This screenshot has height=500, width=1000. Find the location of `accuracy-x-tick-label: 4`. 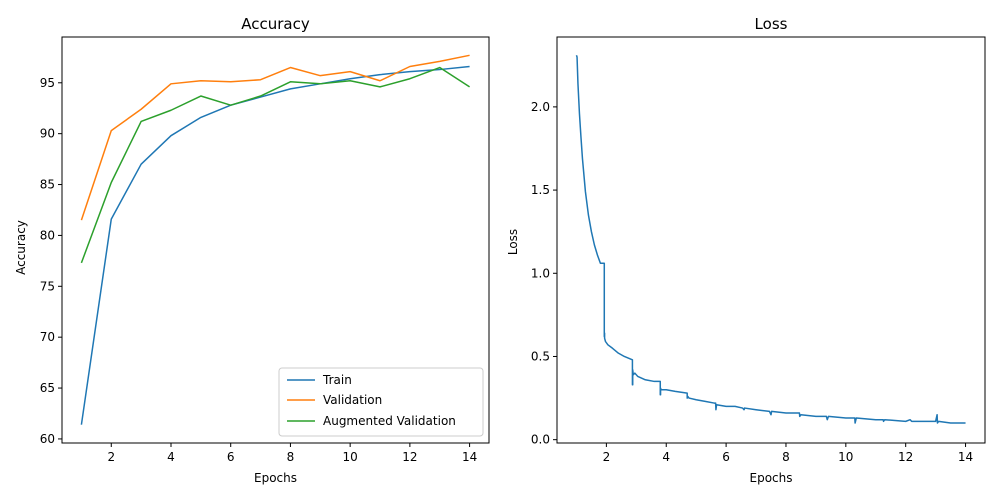

accuracy-x-tick-label: 4 is located at coordinates (171, 457).